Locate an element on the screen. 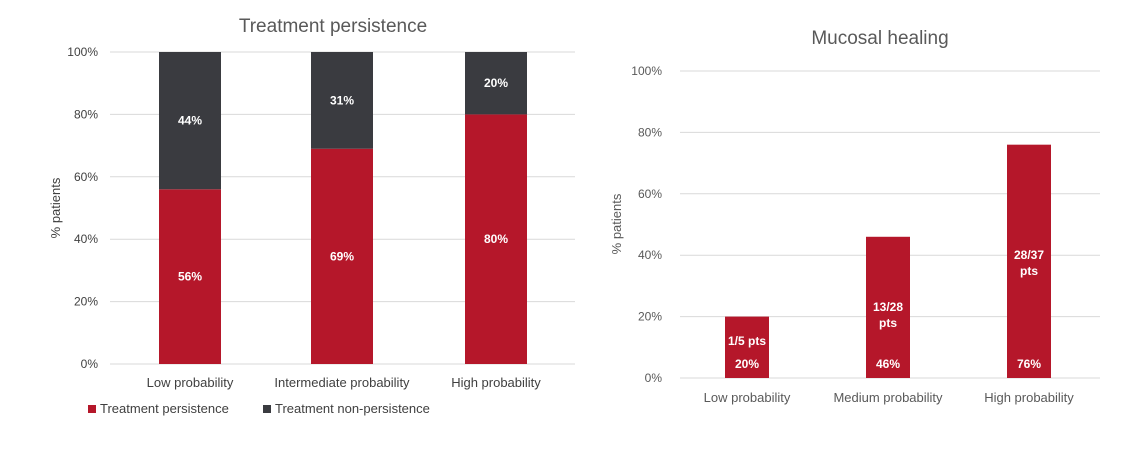  chart1-data-label: 44% is located at coordinates (190, 121).